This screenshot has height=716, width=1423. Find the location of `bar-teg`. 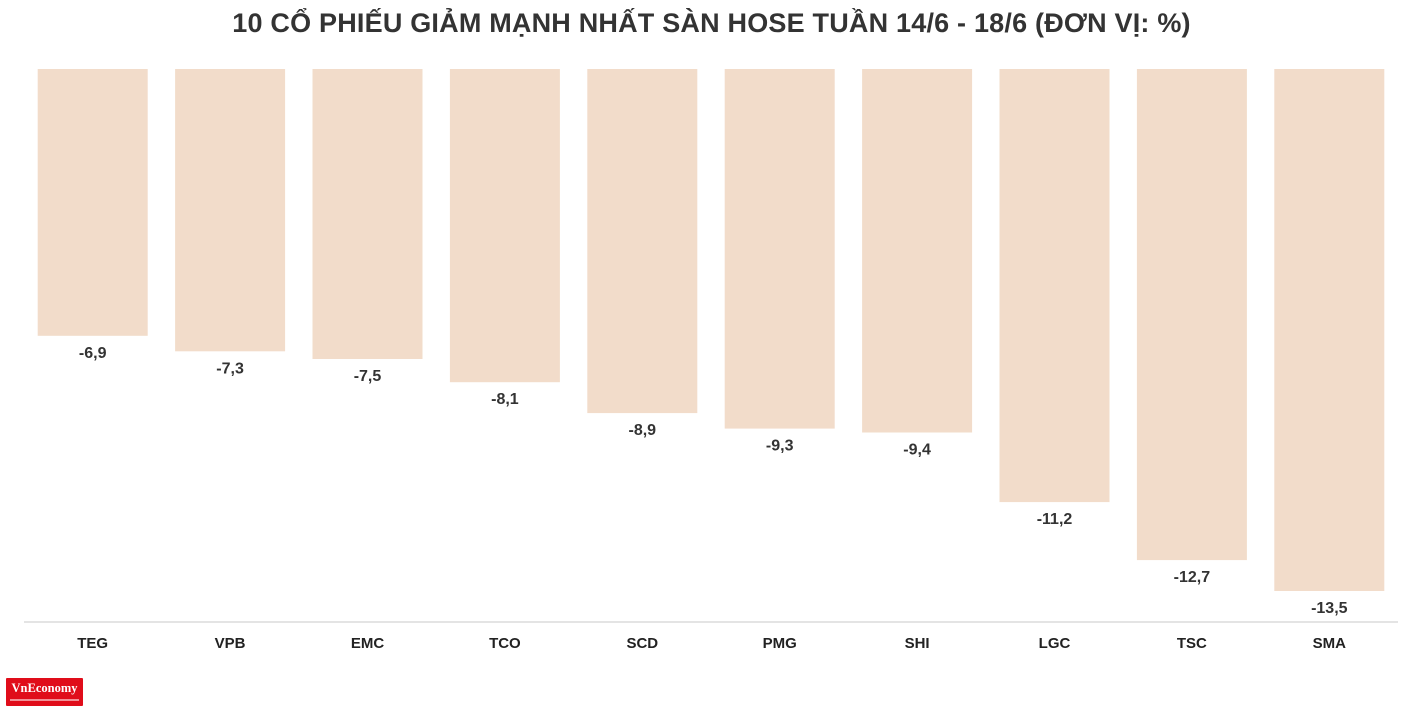

bar-teg is located at coordinates (92, 202).